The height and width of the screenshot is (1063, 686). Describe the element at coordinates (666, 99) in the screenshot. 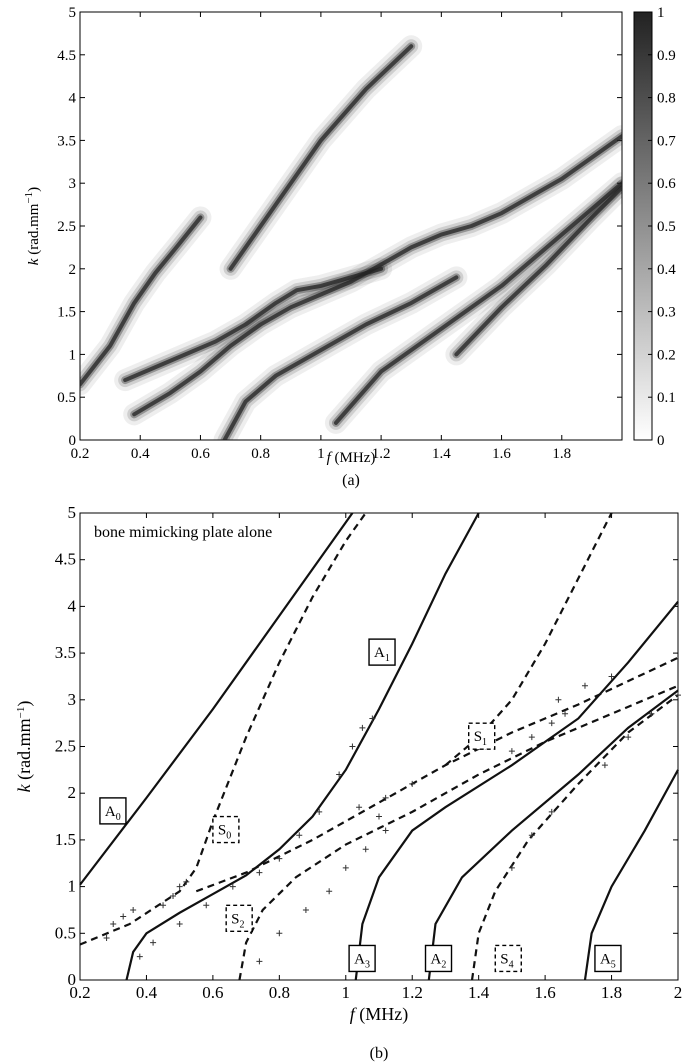

I see `colorbar-tick-label: 0.8` at that location.